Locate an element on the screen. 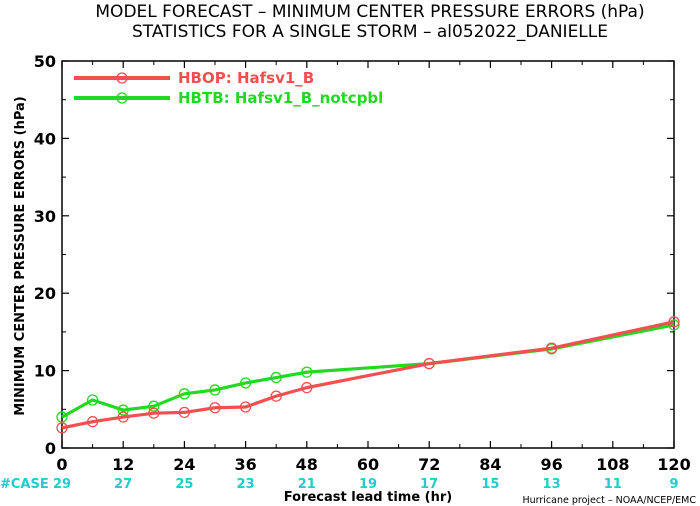 Image resolution: width=700 pixels, height=506 pixels. x-tick-label: 120 is located at coordinates (673, 464).